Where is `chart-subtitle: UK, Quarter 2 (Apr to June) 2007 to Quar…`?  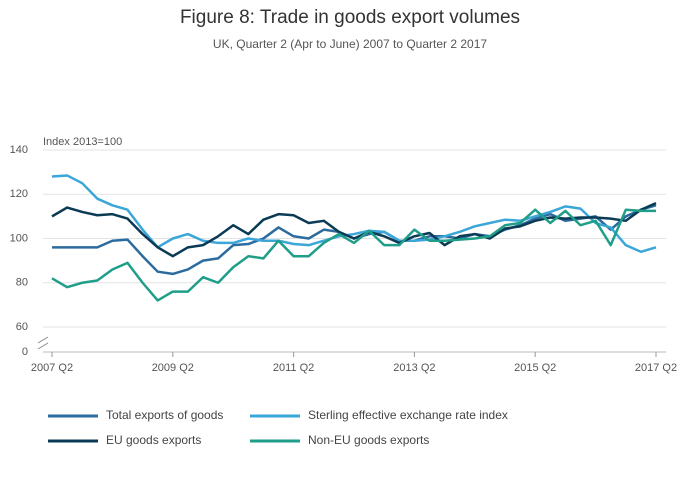
chart-subtitle: UK, Quarter 2 (Apr to June) 2007 to Quar… is located at coordinates (350, 44).